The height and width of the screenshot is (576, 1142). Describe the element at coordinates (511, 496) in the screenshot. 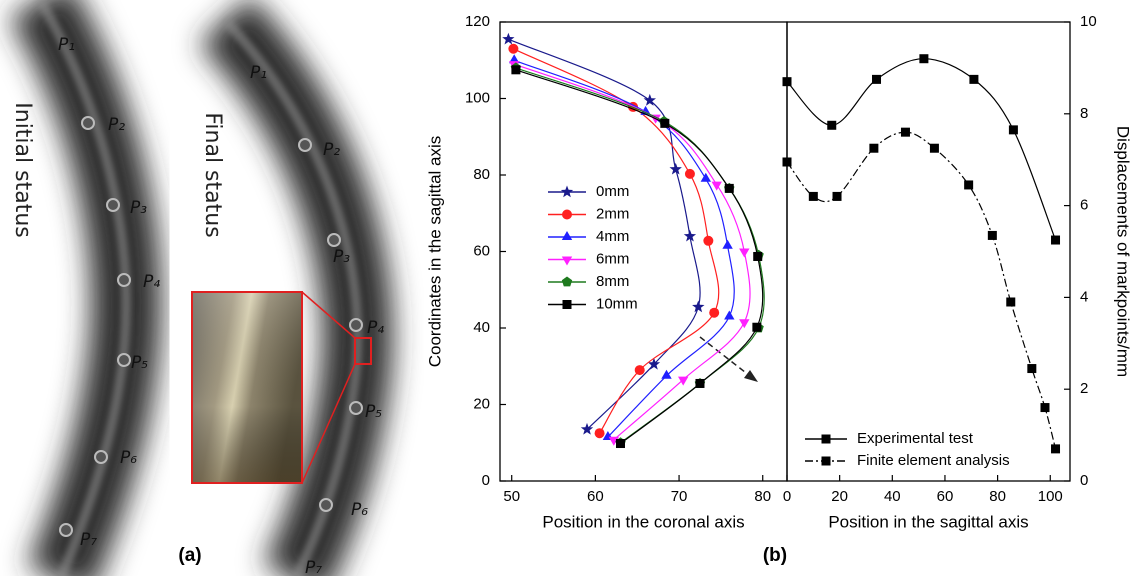

I see `x-tick-label: 50` at that location.